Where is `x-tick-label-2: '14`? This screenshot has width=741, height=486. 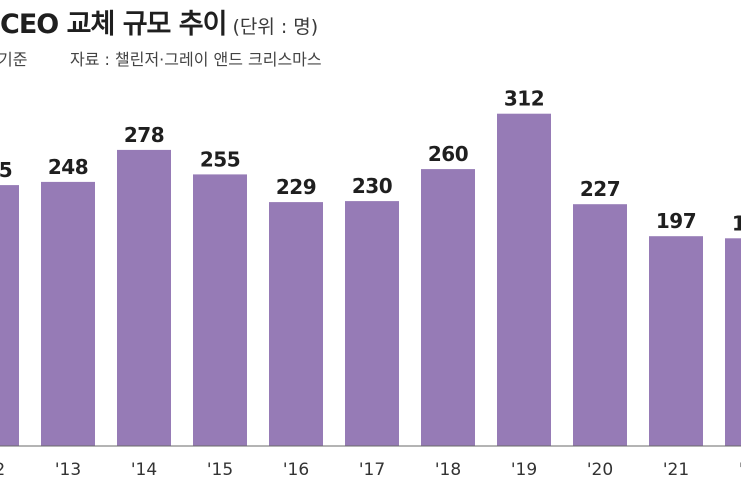 x-tick-label-2: '14 is located at coordinates (144, 470).